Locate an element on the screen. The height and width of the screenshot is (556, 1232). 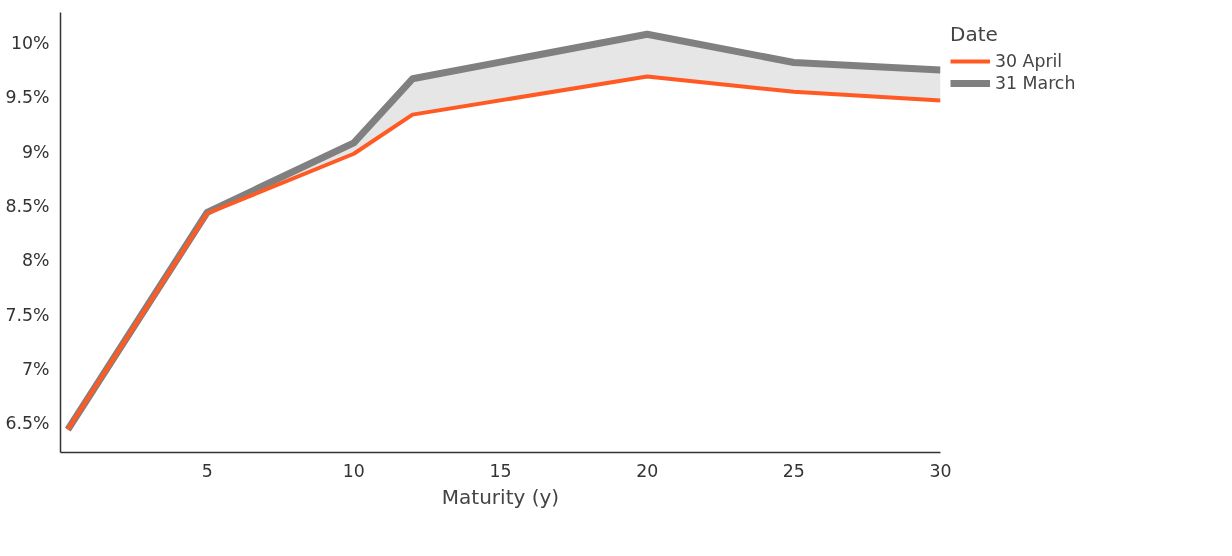
y-tick-label: 9% is located at coordinates (36, 151).